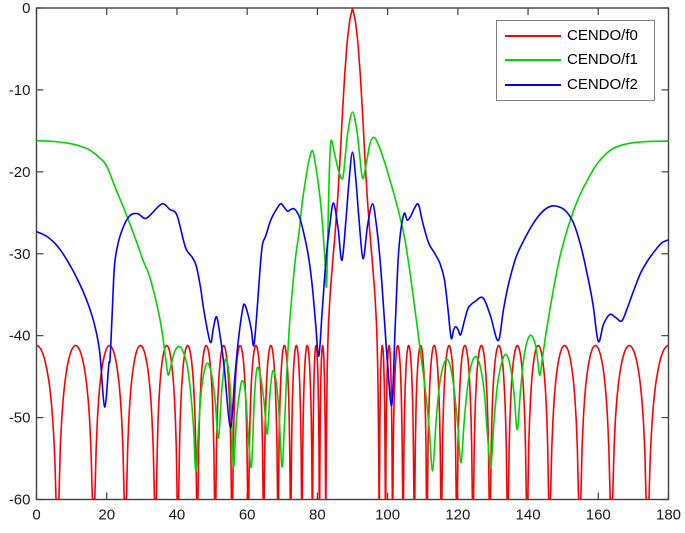 This screenshot has height=533, width=685. What do you see at coordinates (247, 515) in the screenshot?
I see `x-tick-label: 60` at bounding box center [247, 515].